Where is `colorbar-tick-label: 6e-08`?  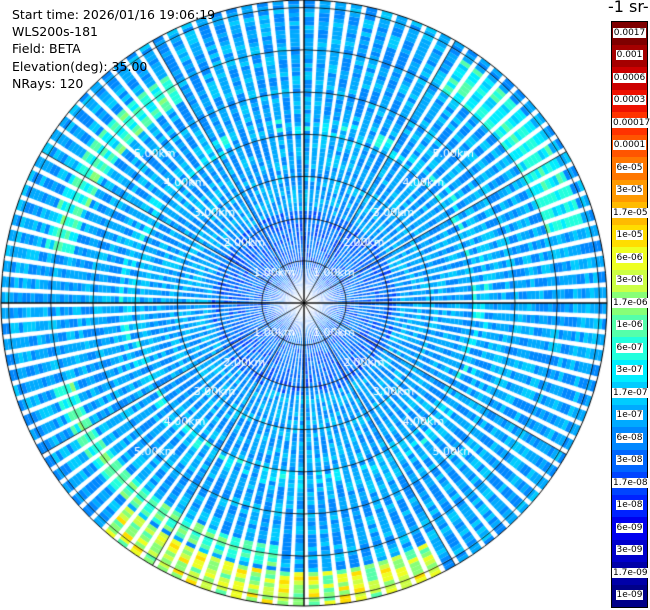
colorbar-tick-label: 6e-08 is located at coordinates (629, 438).